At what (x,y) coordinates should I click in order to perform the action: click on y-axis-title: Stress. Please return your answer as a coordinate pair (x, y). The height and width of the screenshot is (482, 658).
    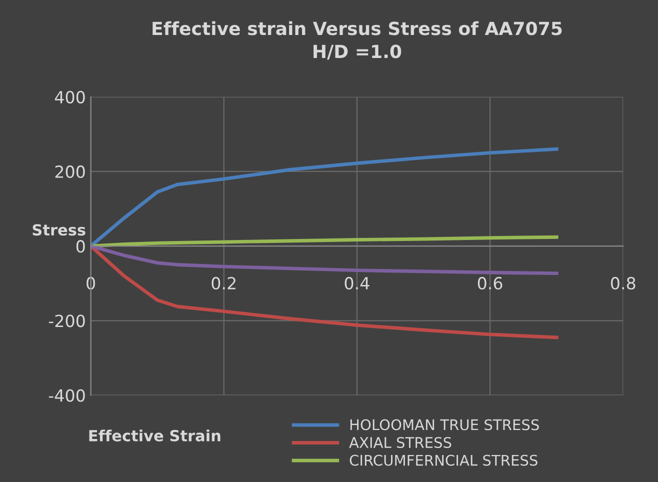
    Looking at the image, I should click on (59, 230).